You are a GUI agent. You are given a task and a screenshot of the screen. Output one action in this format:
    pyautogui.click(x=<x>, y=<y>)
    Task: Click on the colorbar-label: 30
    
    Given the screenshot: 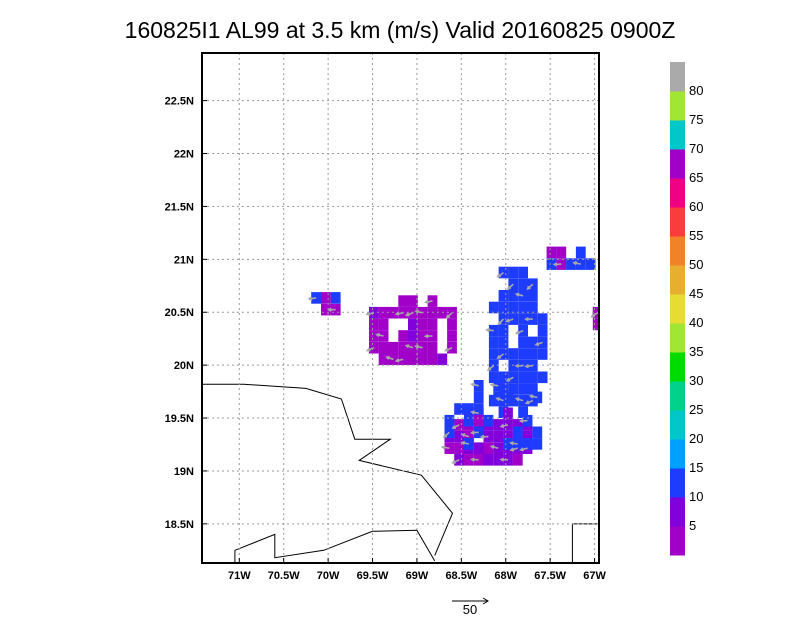 What is the action you would take?
    pyautogui.click(x=696, y=380)
    